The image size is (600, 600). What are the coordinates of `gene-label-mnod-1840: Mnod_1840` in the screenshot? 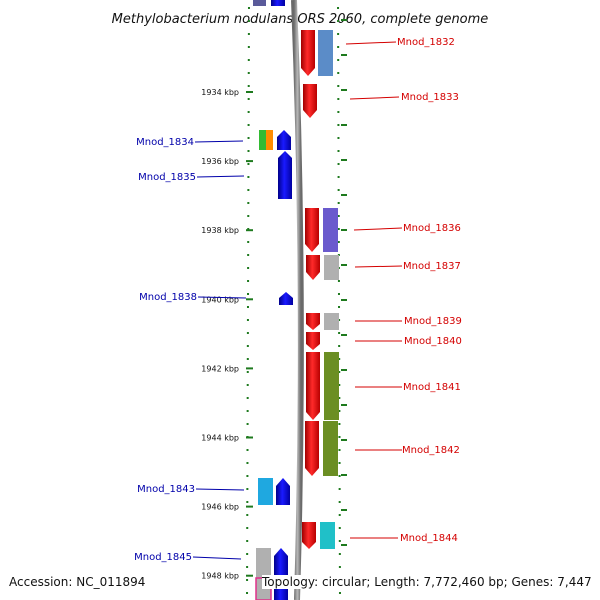 It's located at (433, 341).